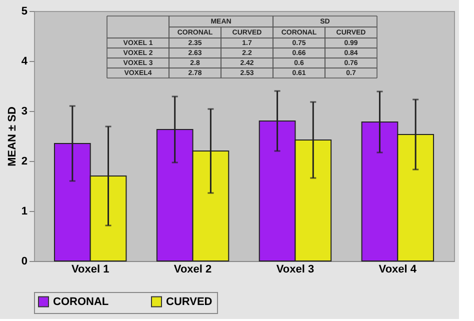 This screenshot has height=321, width=474. I want to click on y-tick-label: 2, so click(24, 162).